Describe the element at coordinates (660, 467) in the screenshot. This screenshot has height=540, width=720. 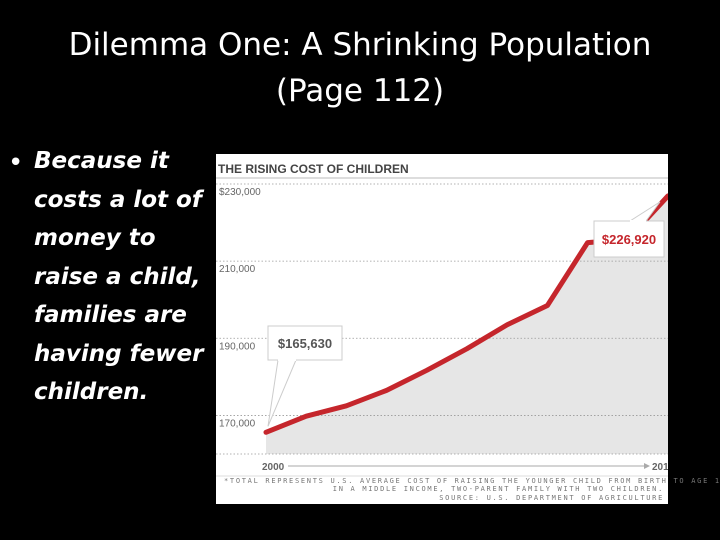
I see `x-tick-label: 2010` at that location.